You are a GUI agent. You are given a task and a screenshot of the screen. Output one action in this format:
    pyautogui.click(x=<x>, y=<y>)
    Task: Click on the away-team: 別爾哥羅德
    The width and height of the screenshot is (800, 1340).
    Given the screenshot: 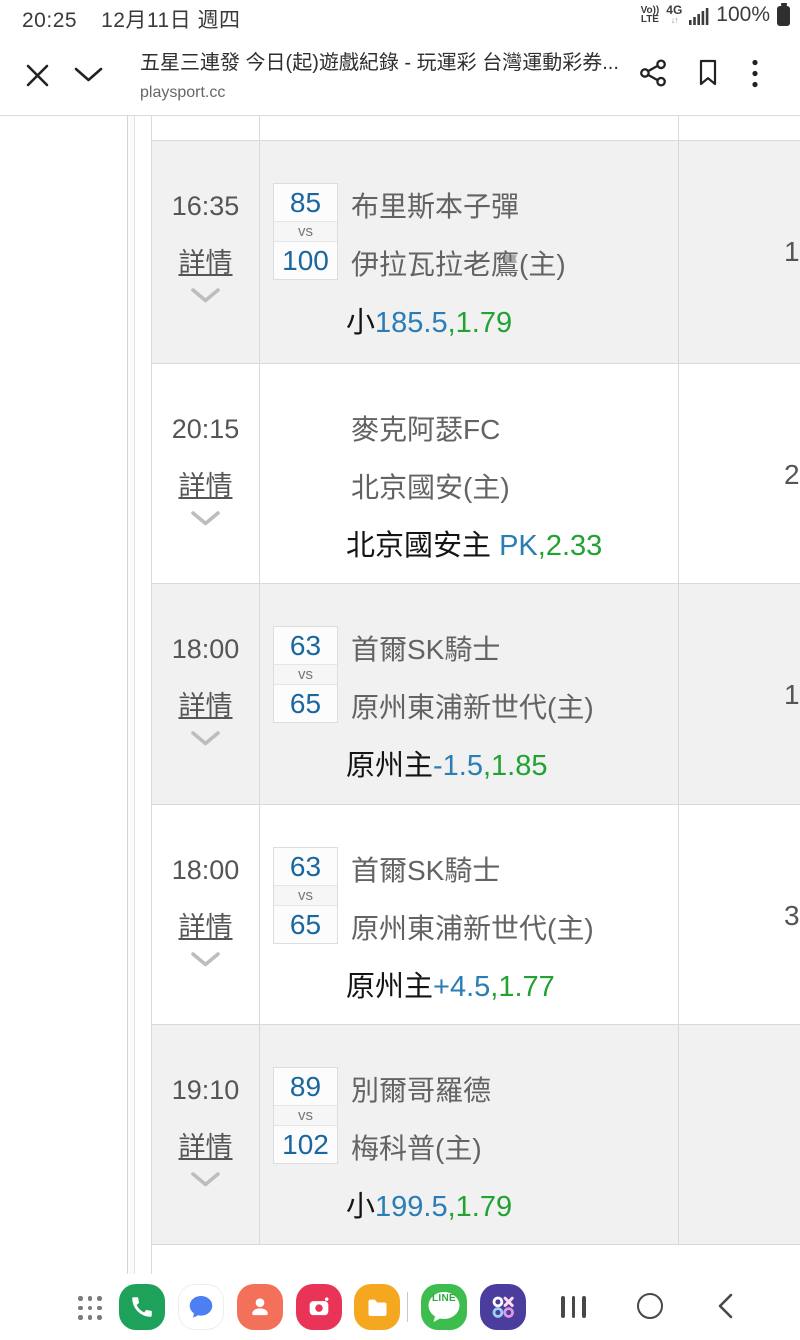 What is the action you would take?
    pyautogui.click(x=421, y=1090)
    